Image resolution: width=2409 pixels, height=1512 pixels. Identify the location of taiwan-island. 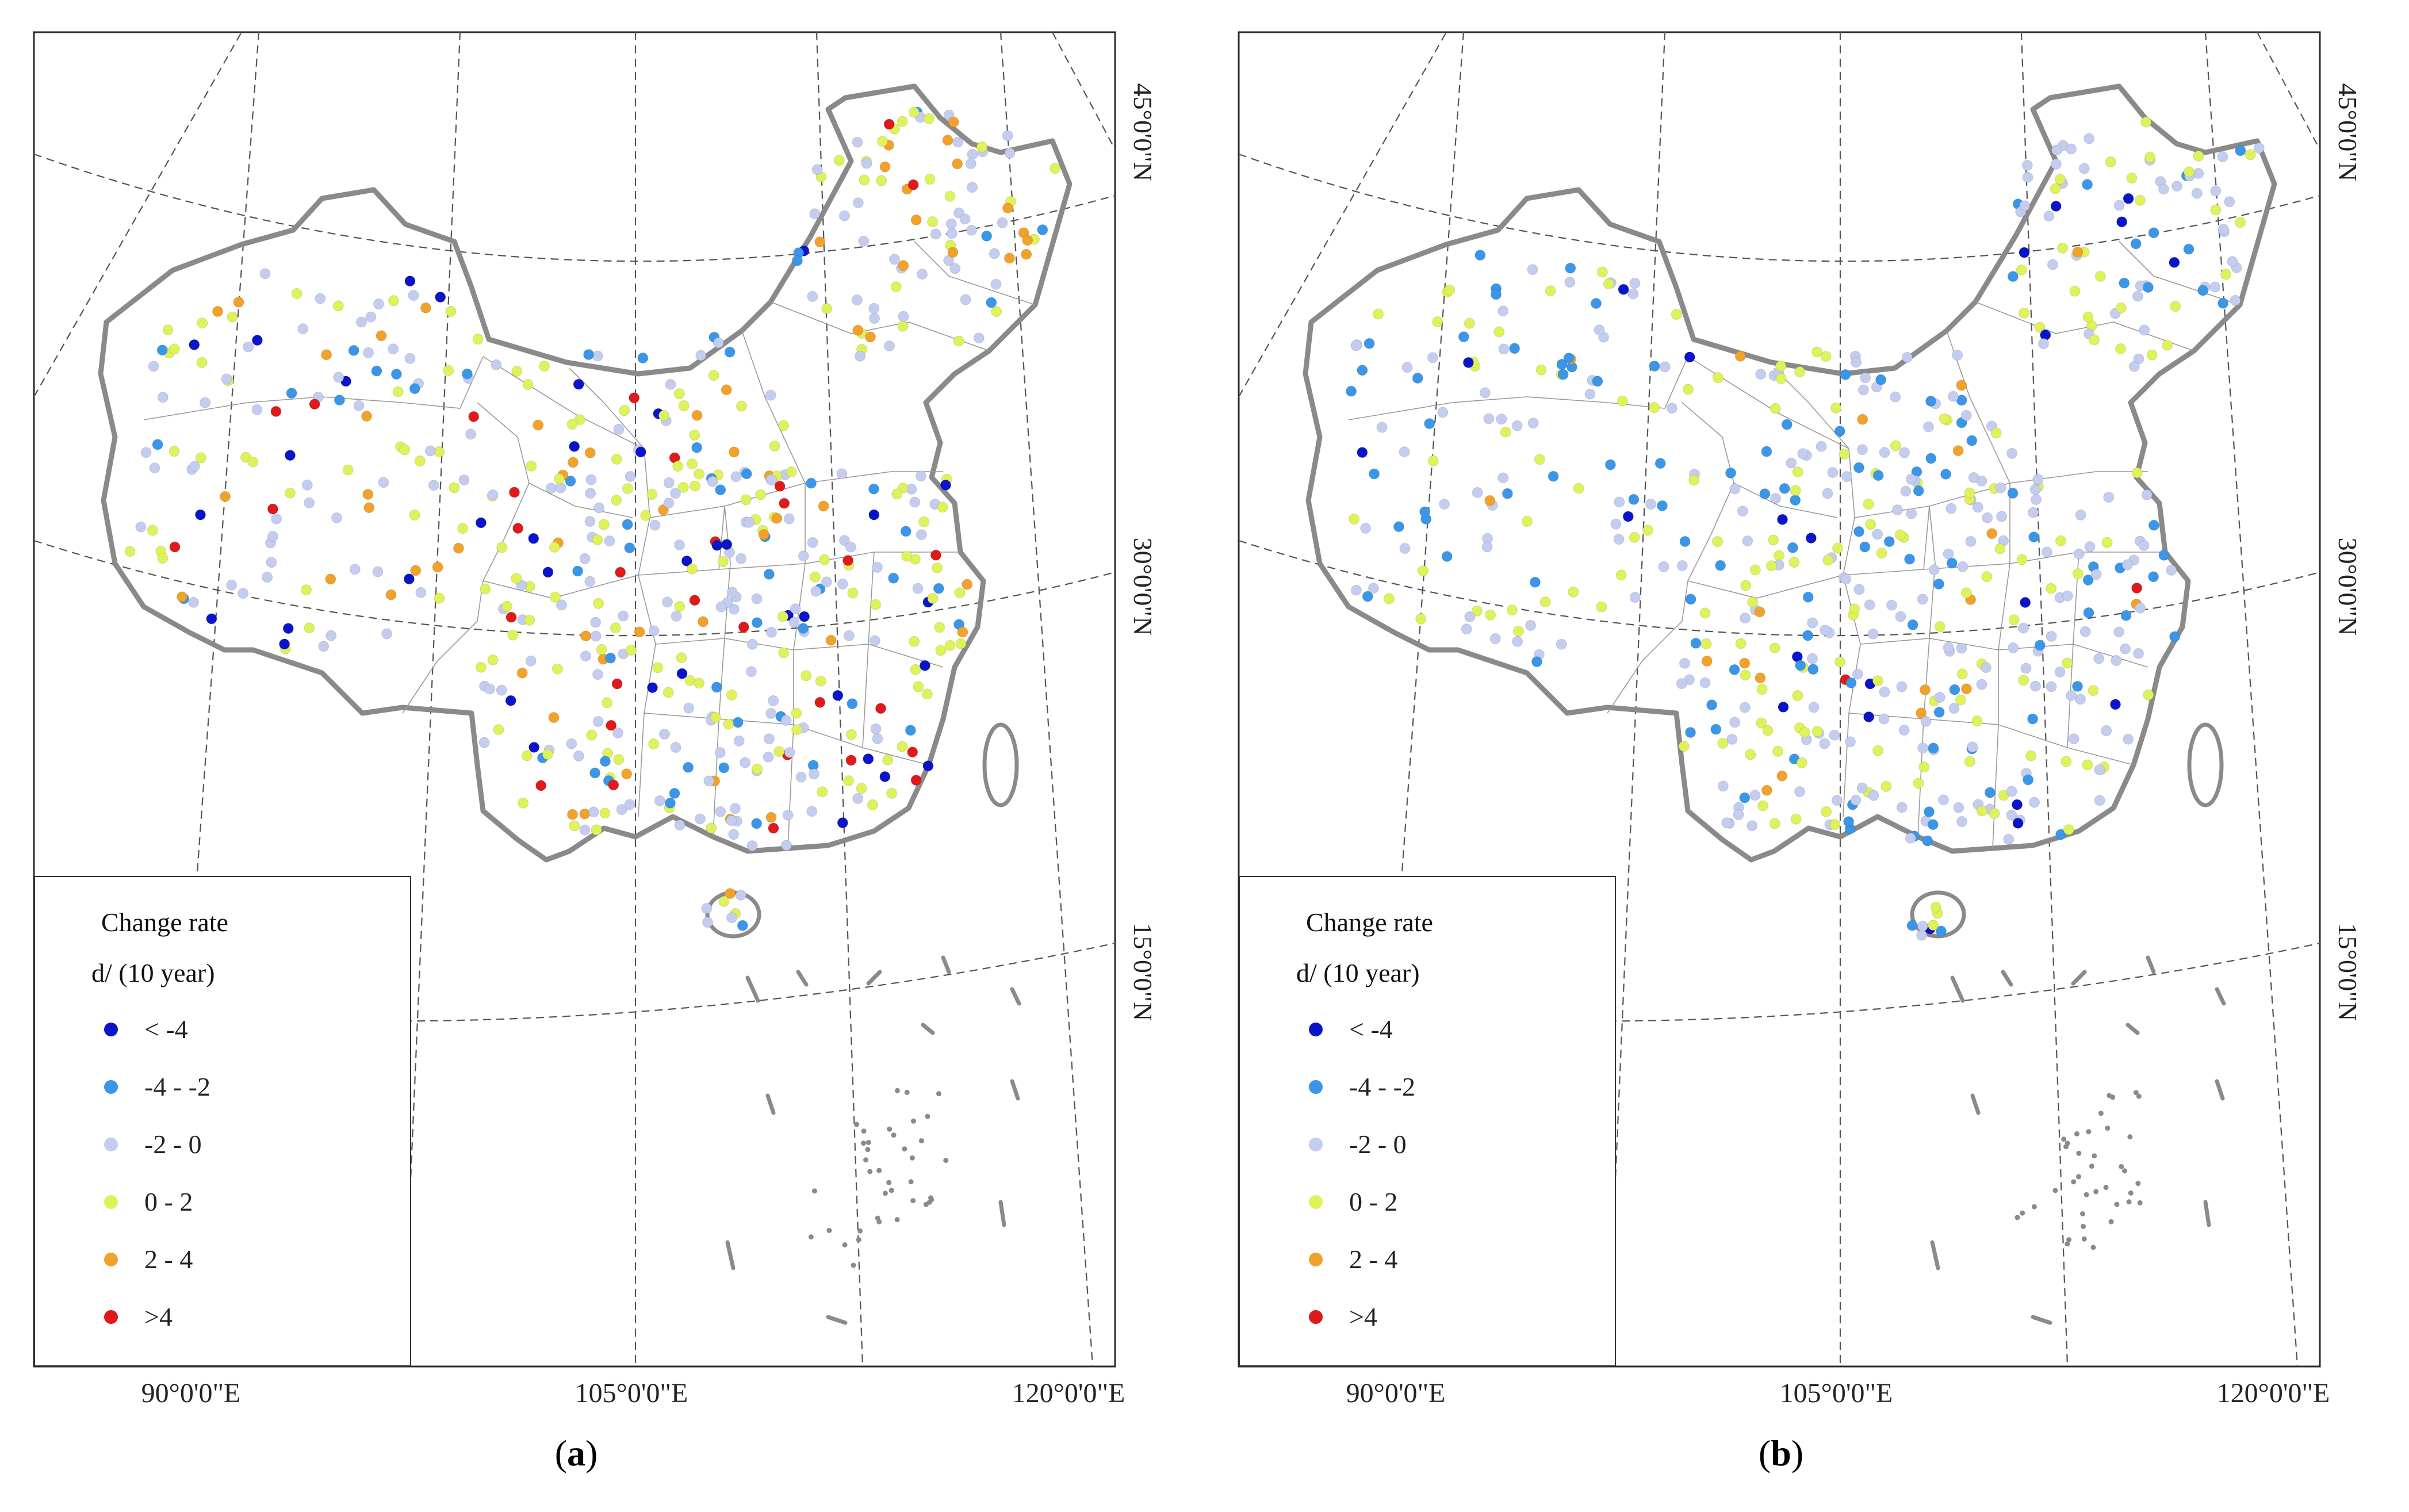
(2205, 764).